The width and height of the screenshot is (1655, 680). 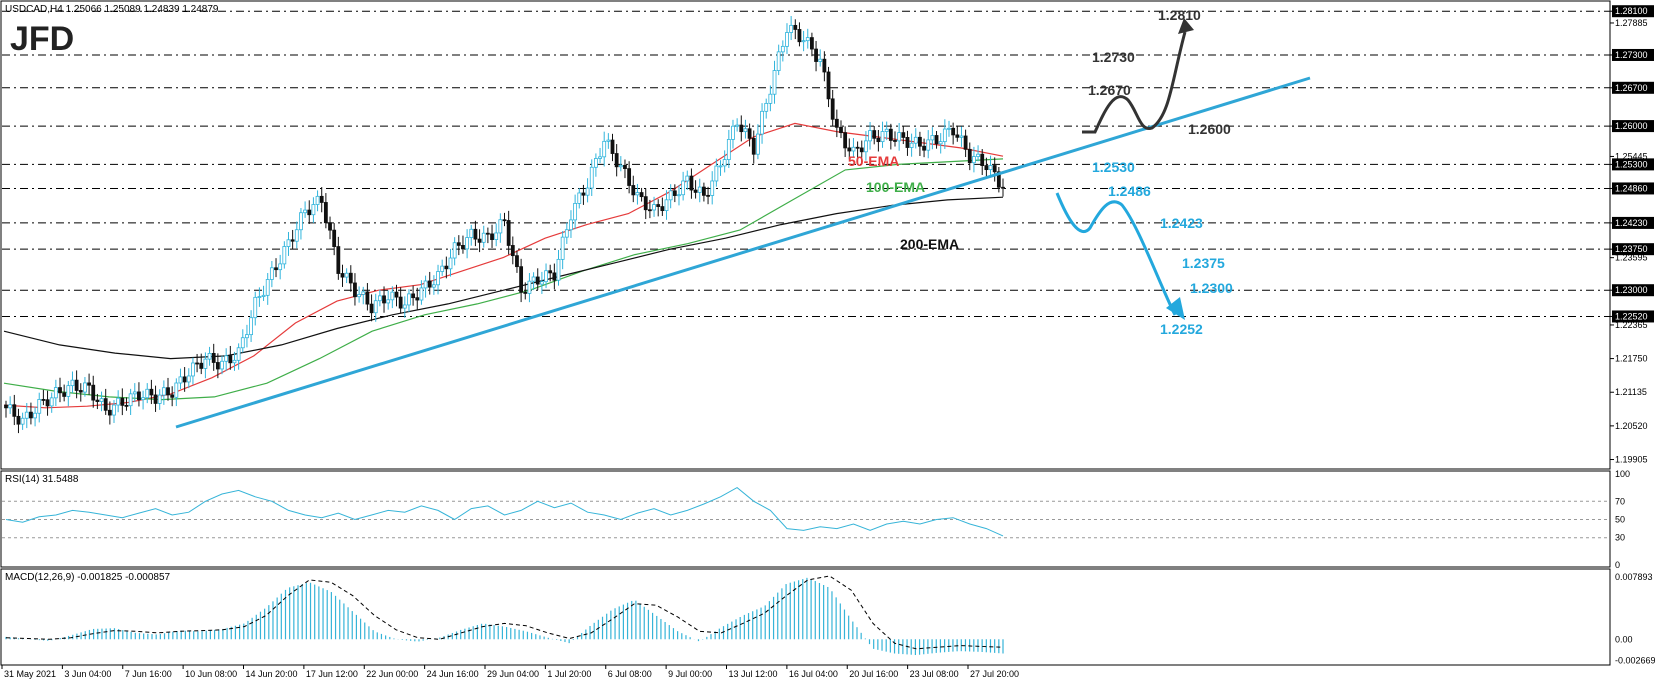 What do you see at coordinates (690, 674) in the screenshot?
I see `time-axis-label: 9 Jul 00:00` at bounding box center [690, 674].